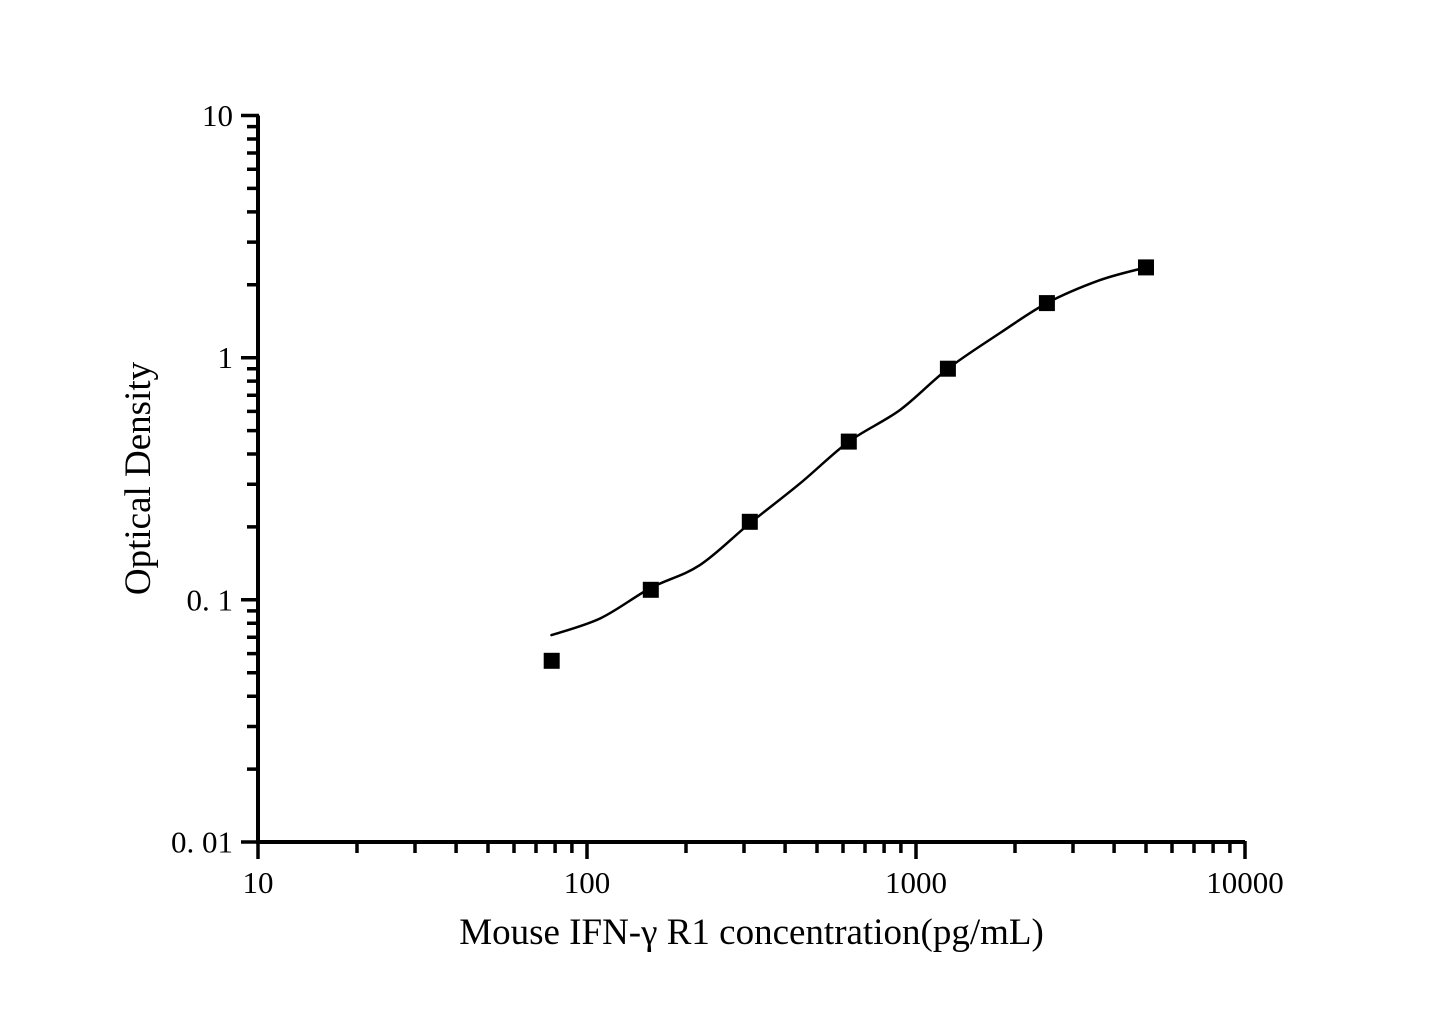 This screenshot has height=1009, width=1445. I want to click on y-tick-label: 0. 01, so click(202, 842).